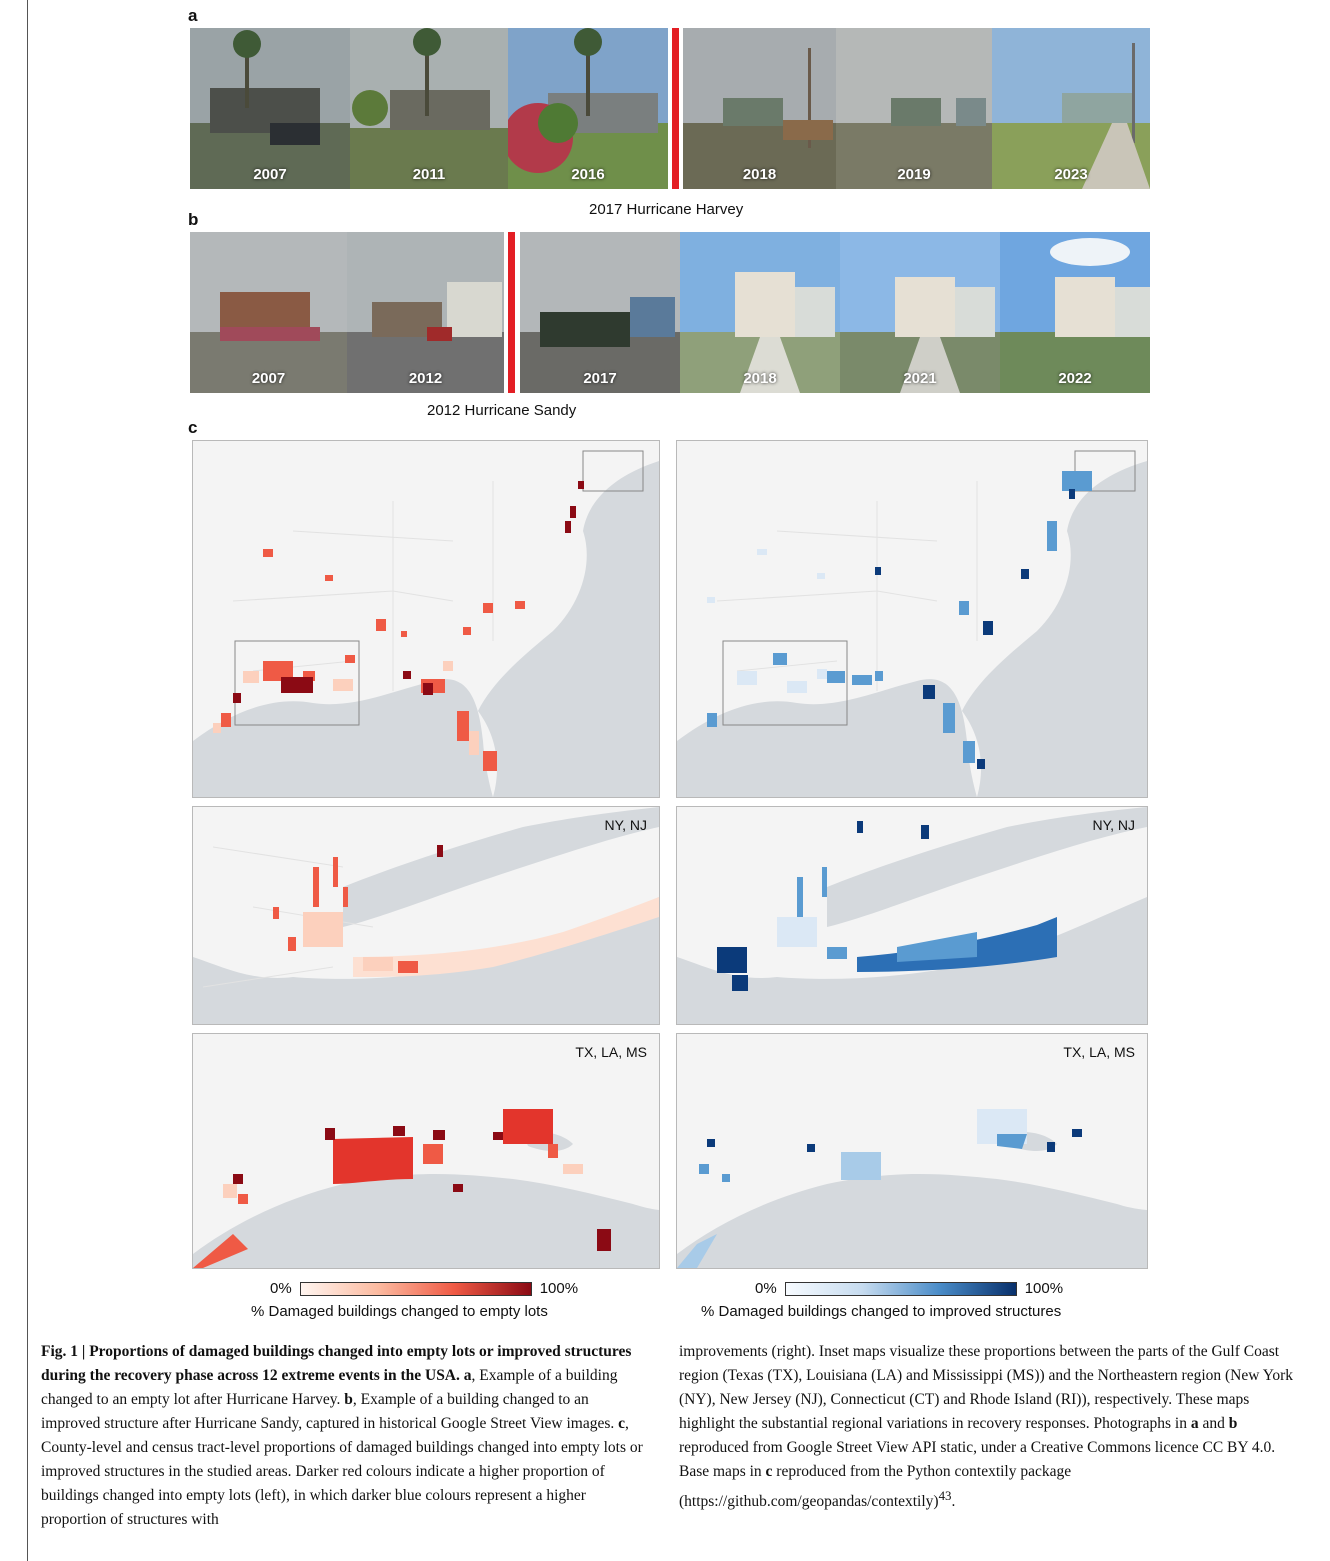 This screenshot has width=1330, height=1561. Describe the element at coordinates (426, 1151) in the screenshot. I see `map-tx-la-ms-empty-lots: TX, LA, MS` at that location.